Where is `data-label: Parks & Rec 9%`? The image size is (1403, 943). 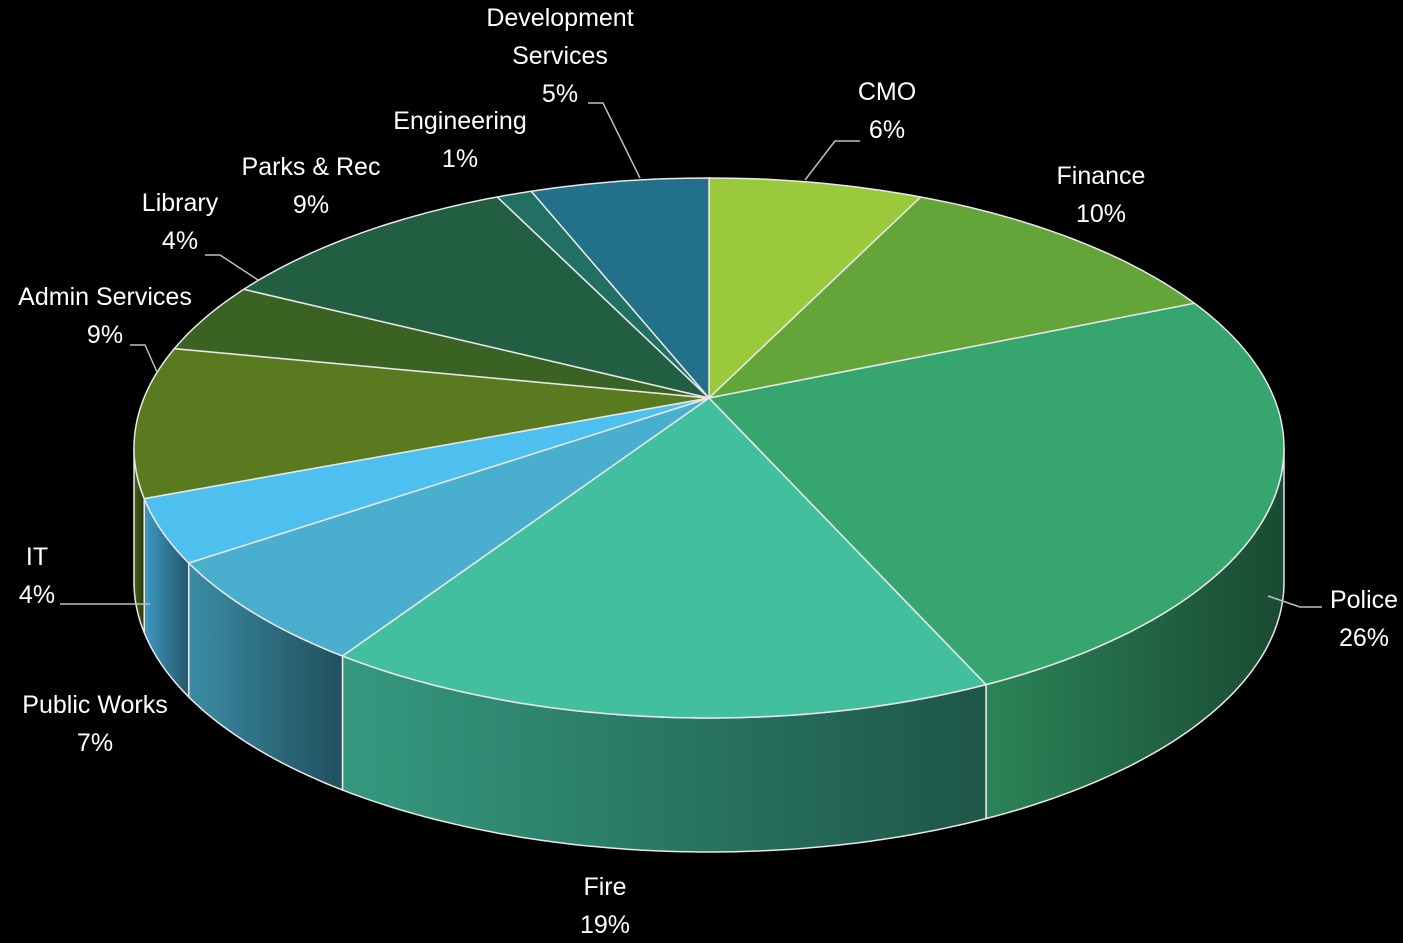 data-label: Parks & Rec 9% is located at coordinates (311, 186).